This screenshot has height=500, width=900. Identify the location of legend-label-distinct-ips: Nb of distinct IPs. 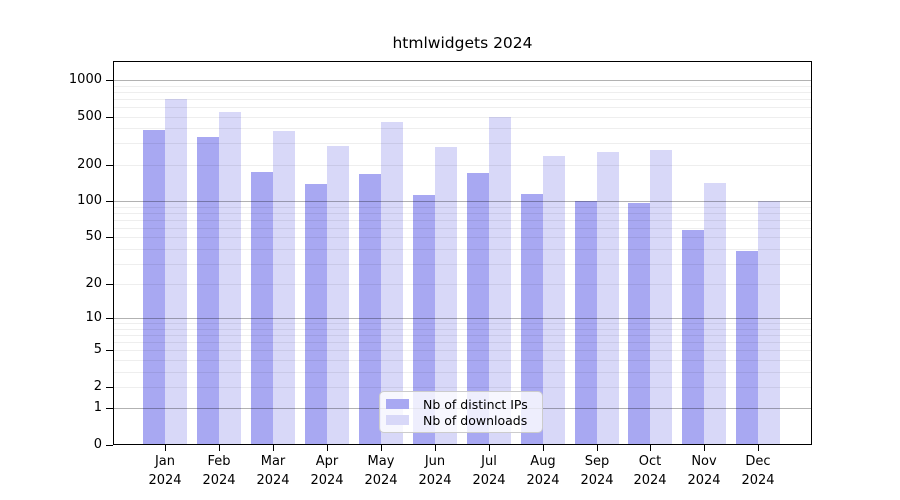
(475, 404).